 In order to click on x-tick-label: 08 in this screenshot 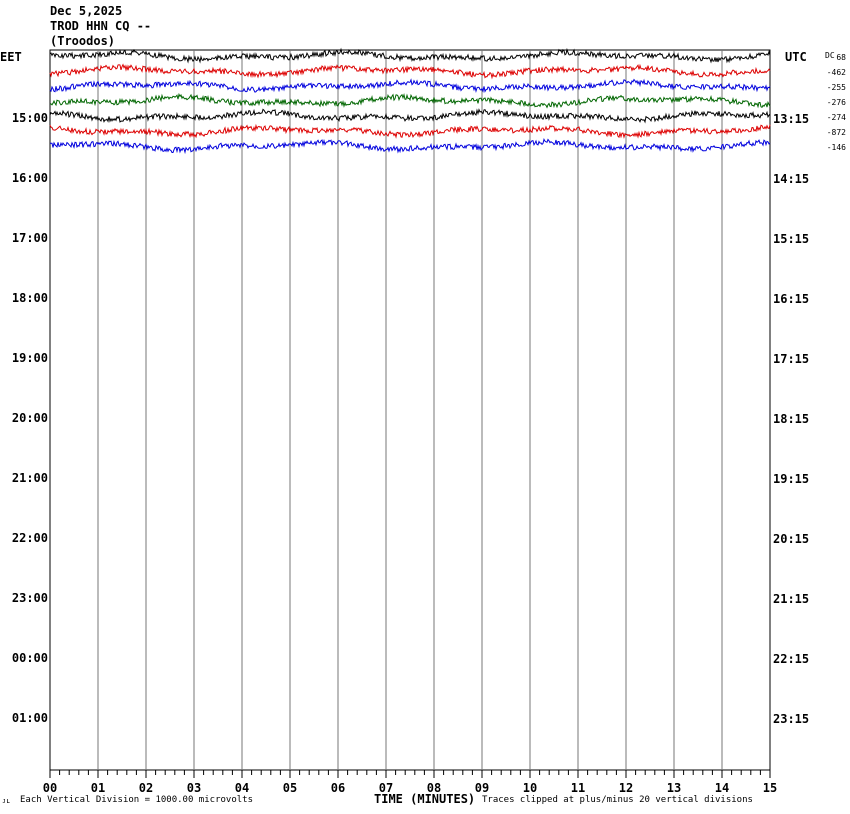, I will do `click(434, 788)`.